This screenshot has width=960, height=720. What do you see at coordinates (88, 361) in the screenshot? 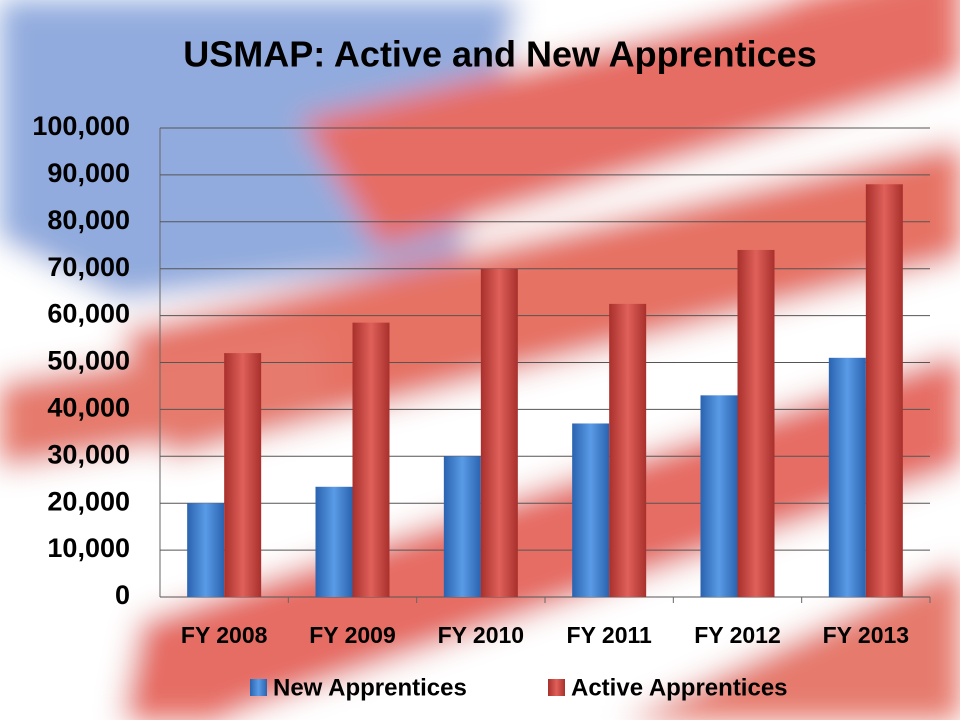
I see `y-tick-label: 50,000` at bounding box center [88, 361].